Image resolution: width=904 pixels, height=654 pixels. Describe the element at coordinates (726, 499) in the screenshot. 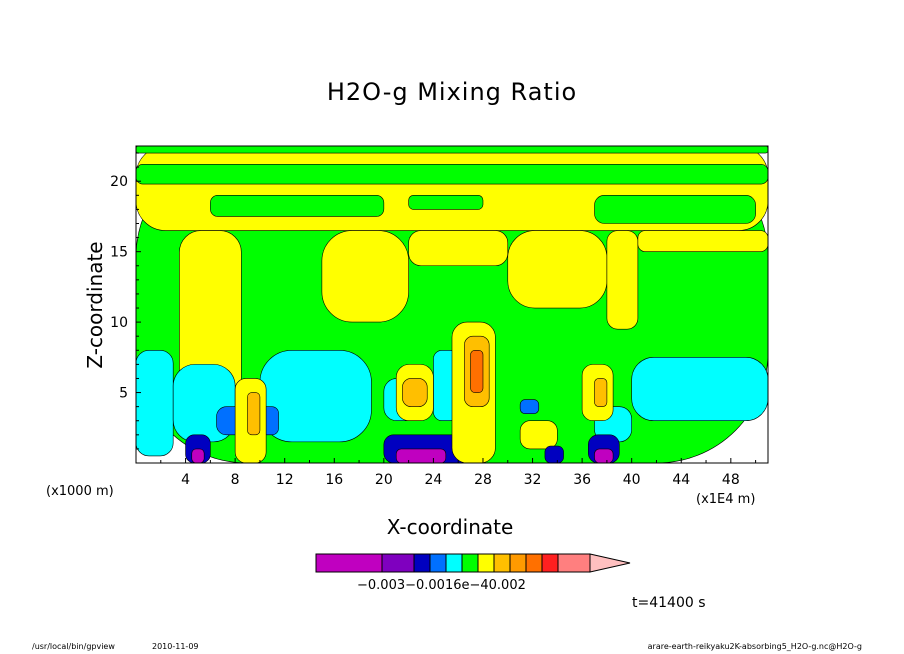

I see `x-unit-right: (x1E4 m)` at that location.